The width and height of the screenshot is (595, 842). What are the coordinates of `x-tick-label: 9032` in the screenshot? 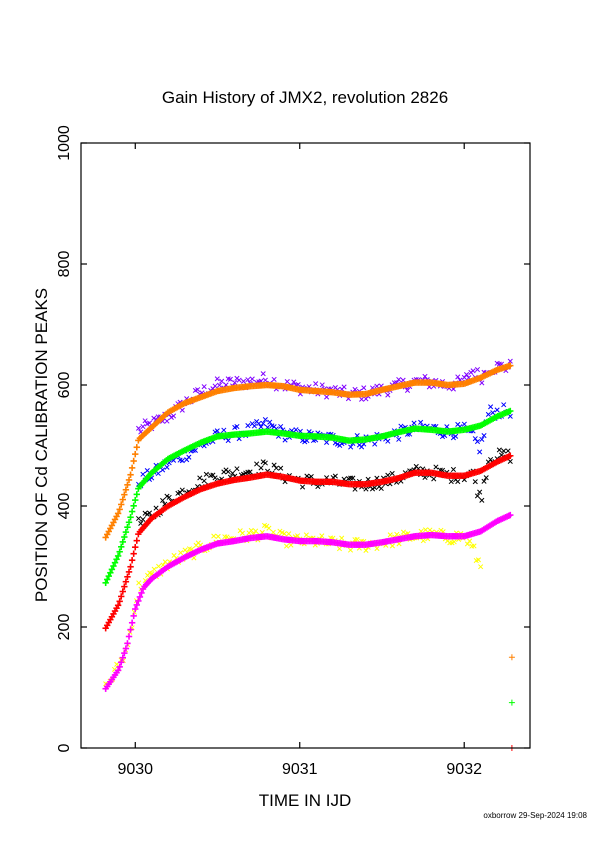 It's located at (464, 769).